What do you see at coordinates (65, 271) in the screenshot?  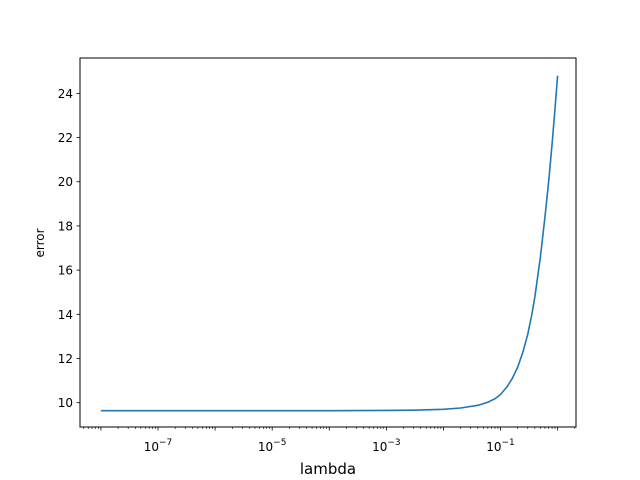 I see `y-tick-label: 16` at bounding box center [65, 271].